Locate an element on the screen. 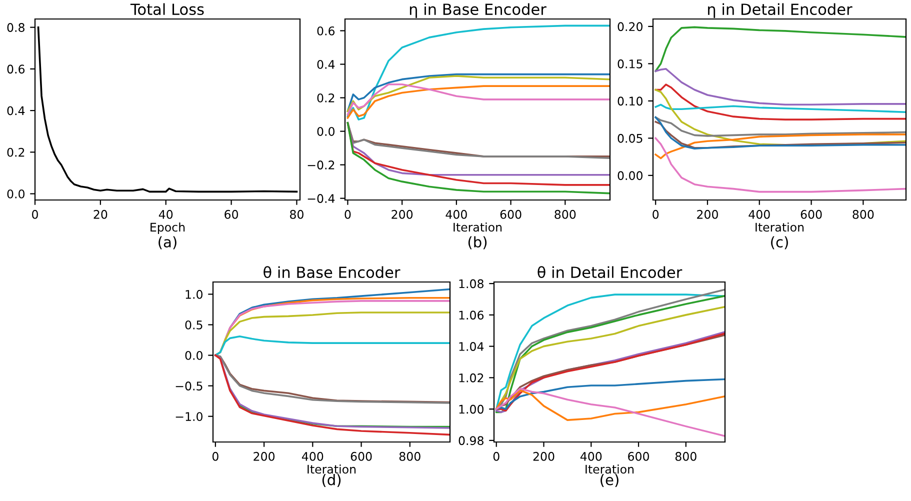 The image size is (911, 501). y-tick-label: 0.8 is located at coordinates (15, 27).